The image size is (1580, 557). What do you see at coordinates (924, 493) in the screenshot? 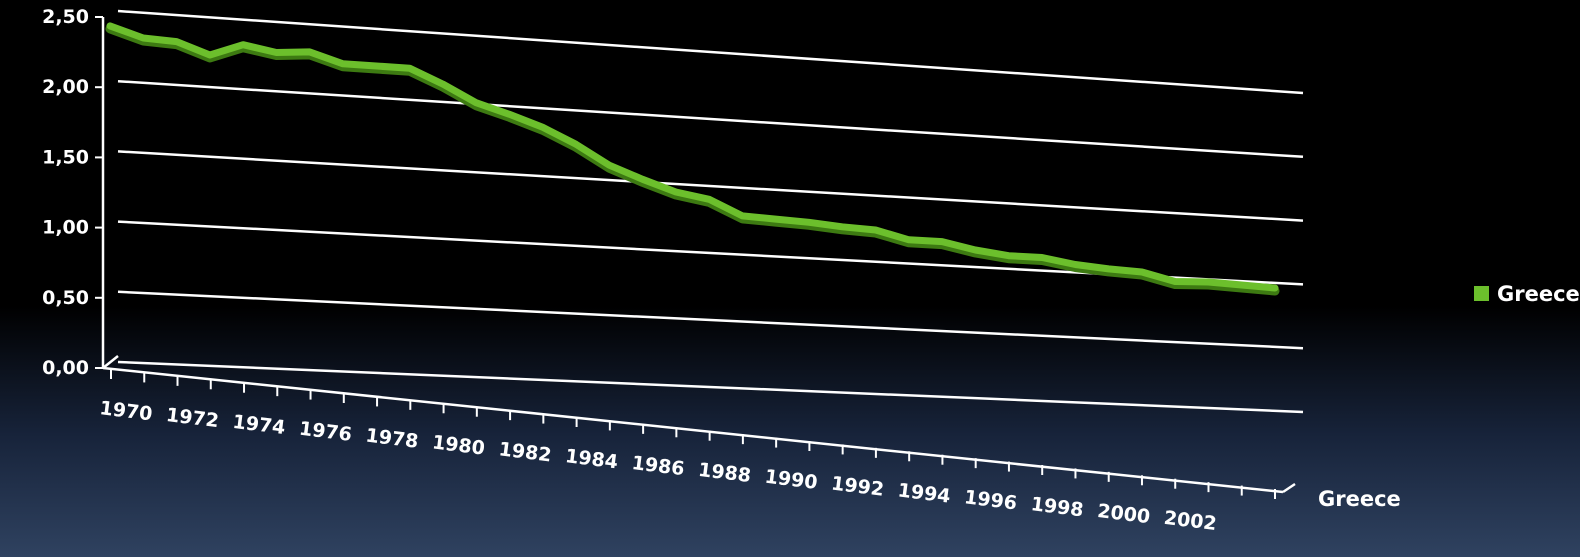
I see `x-tick-label-1994: 1994` at bounding box center [924, 493].